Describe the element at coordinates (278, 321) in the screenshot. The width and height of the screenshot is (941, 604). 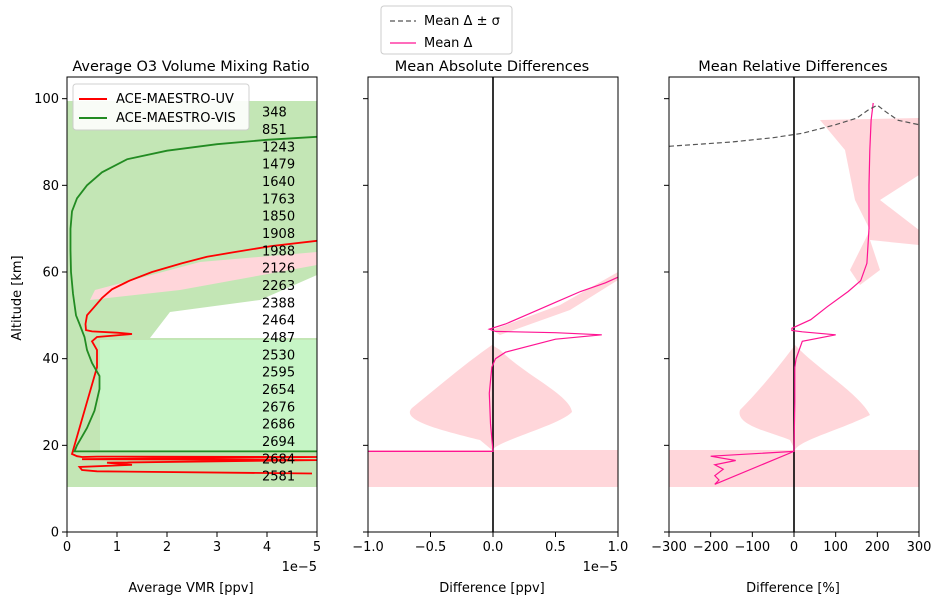
I see `count-annotation: 2464` at that location.